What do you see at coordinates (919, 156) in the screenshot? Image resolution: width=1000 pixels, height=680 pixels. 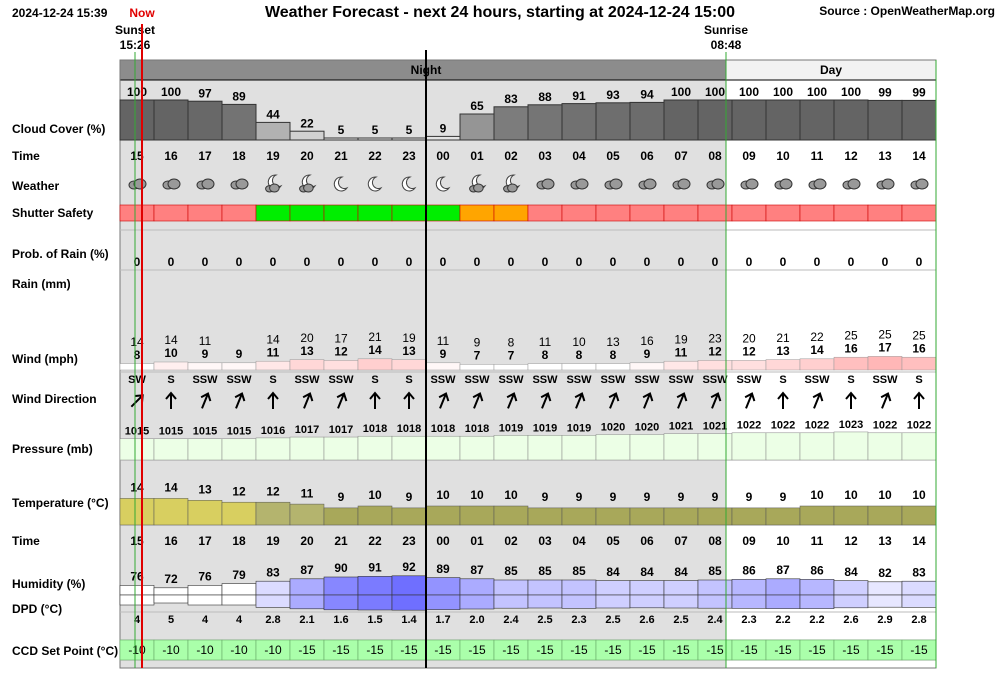 I see `hour: 14` at bounding box center [919, 156].